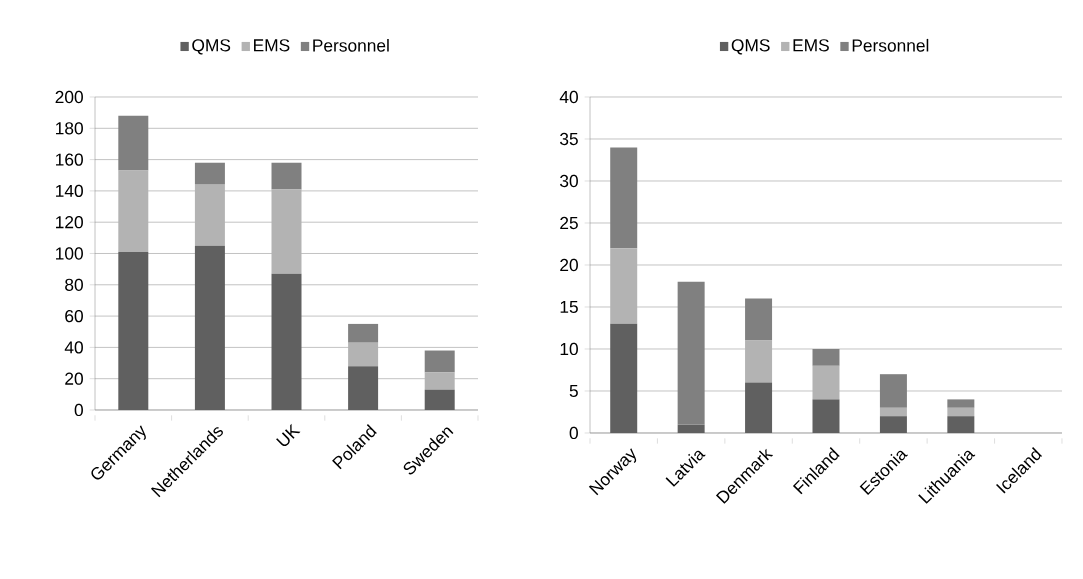 This screenshot has width=1083, height=579. Describe the element at coordinates (74, 284) in the screenshot. I see `y-tick-label: 80` at that location.